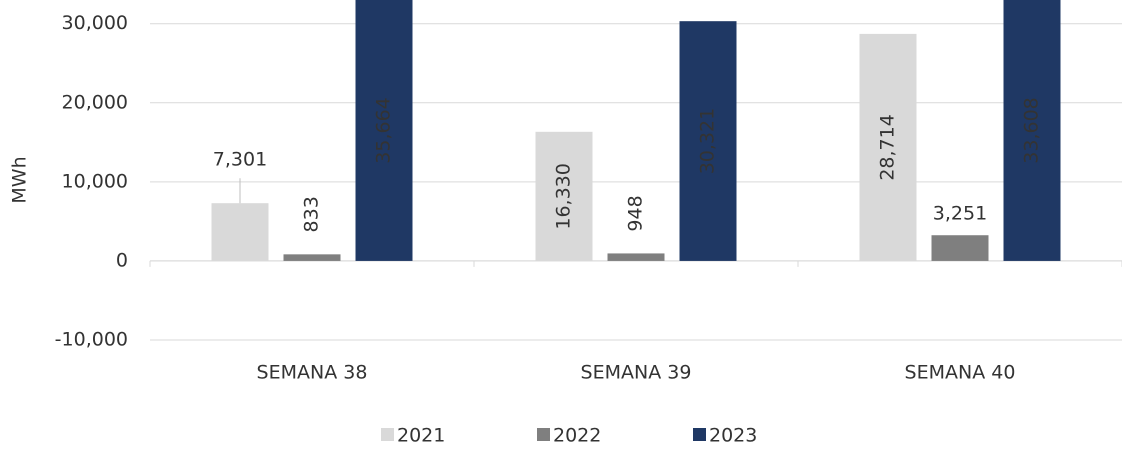 This screenshot has width=1122, height=451. I want to click on data-label: 16,330, so click(564, 196).